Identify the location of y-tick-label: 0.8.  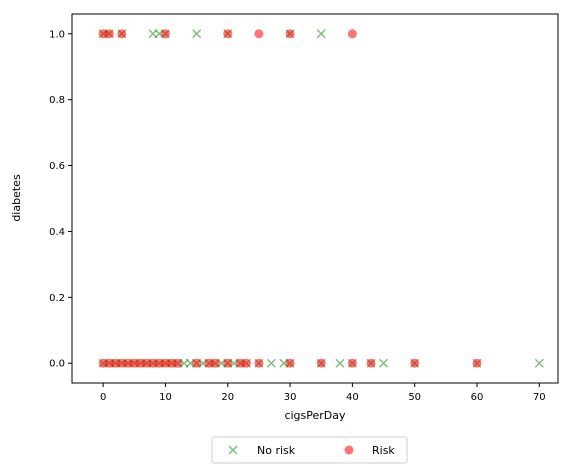
(57, 100).